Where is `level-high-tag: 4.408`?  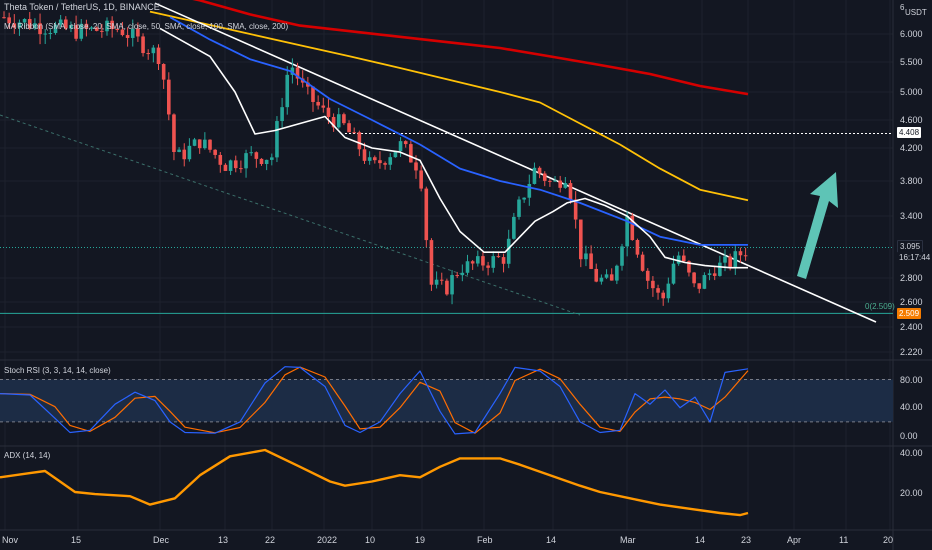
level-high-tag: 4.408 is located at coordinates (909, 132).